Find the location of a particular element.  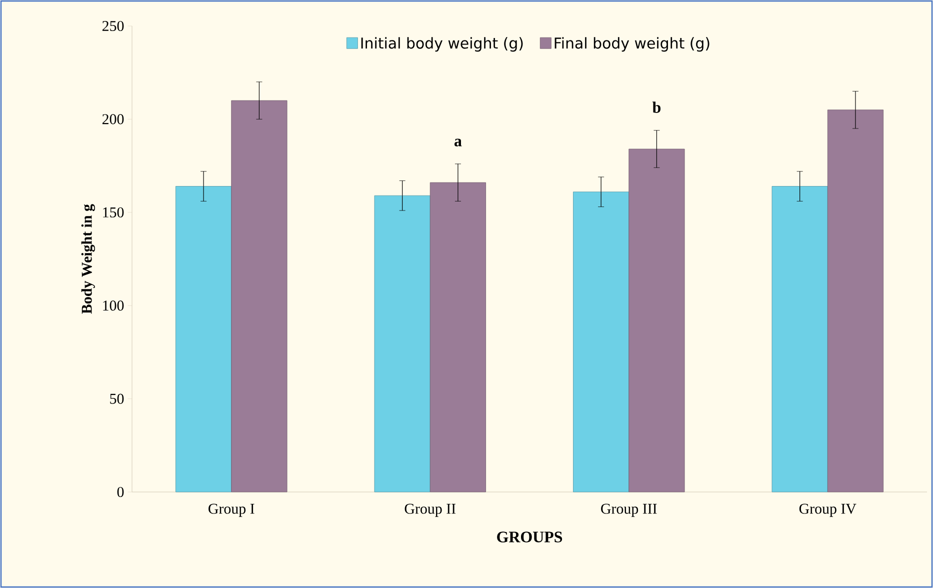

x-tick-label: Group II is located at coordinates (430, 510).